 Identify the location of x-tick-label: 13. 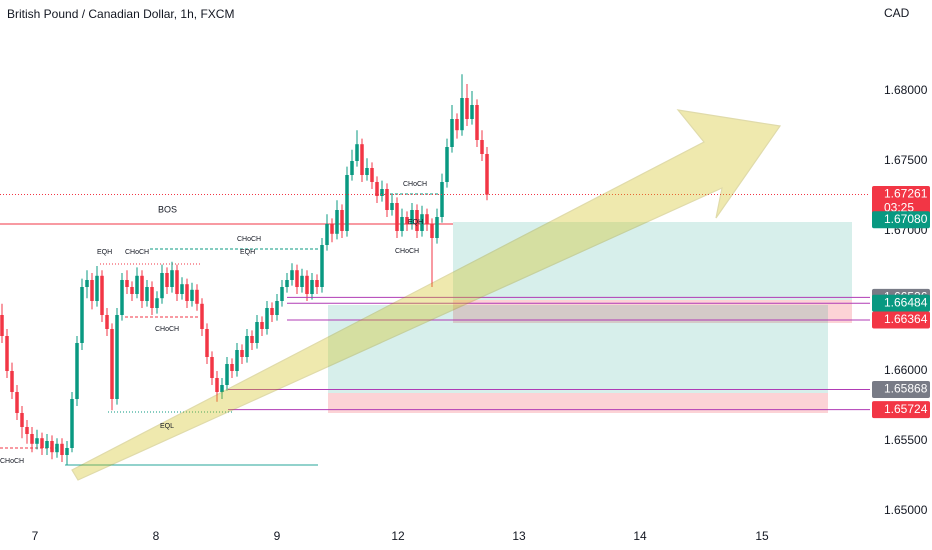
(519, 536).